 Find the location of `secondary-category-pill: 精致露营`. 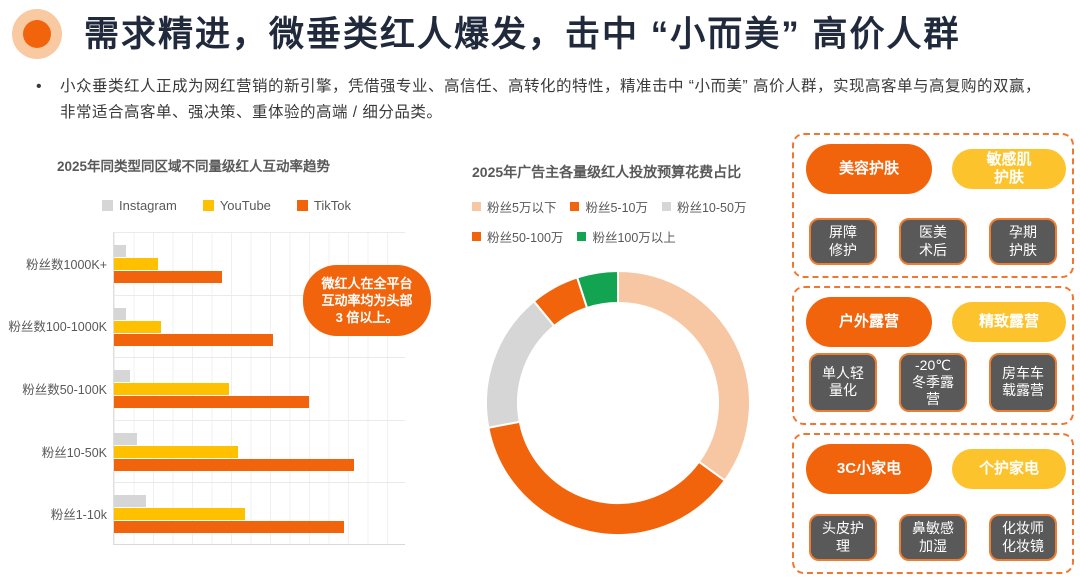

secondary-category-pill: 精致露营 is located at coordinates (1009, 322).